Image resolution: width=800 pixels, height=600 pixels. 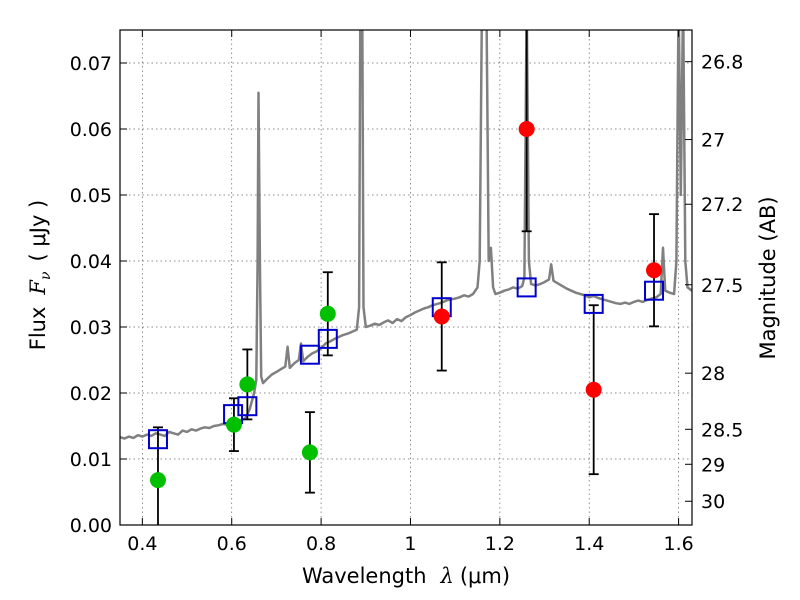 I want to click on y-tick-label: 0.03, so click(x=91, y=328).